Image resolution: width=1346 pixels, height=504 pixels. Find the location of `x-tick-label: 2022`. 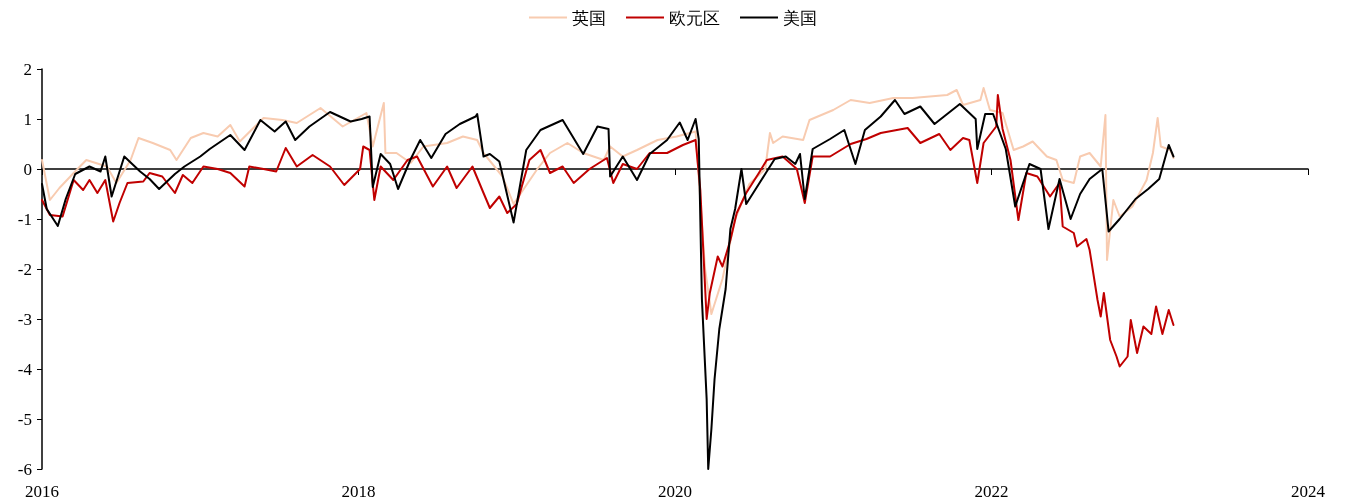

x-tick-label: 2022 is located at coordinates (991, 491).